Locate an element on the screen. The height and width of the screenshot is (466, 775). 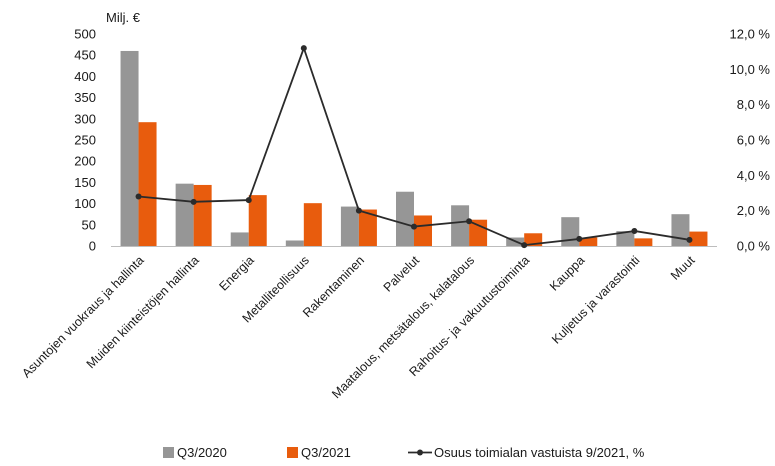
right-tick-label: 2,0 % is located at coordinates (754, 210).